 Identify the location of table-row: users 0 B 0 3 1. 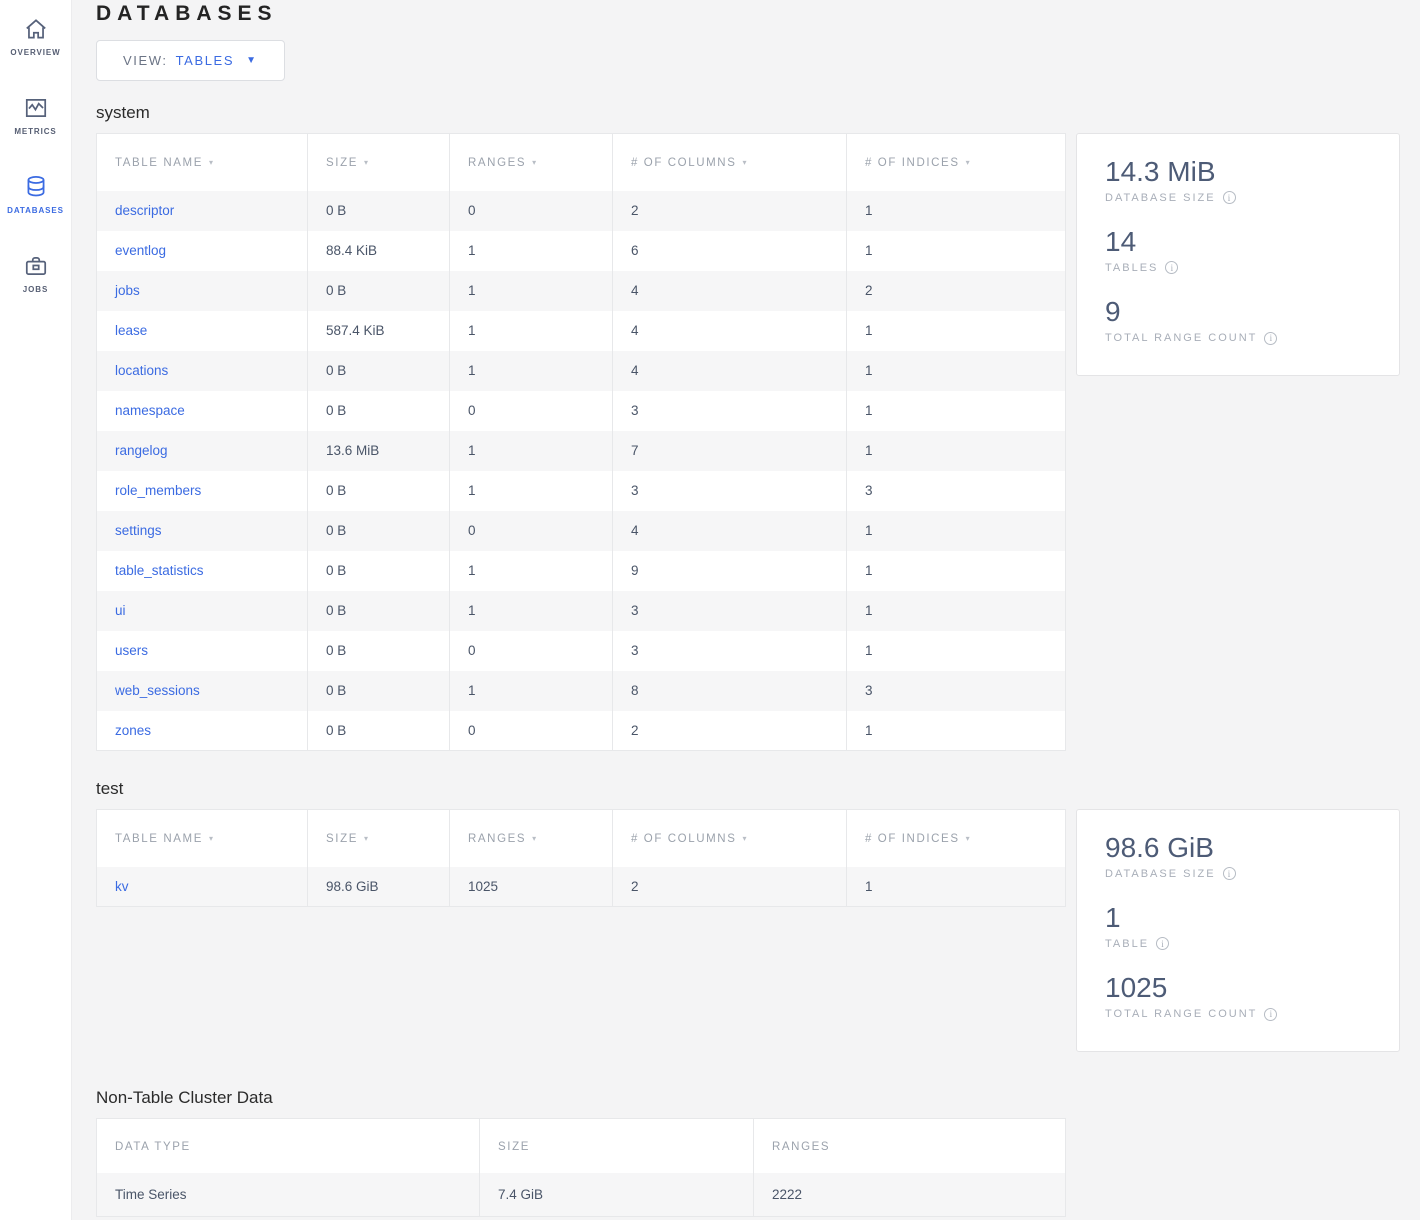
(581, 650).